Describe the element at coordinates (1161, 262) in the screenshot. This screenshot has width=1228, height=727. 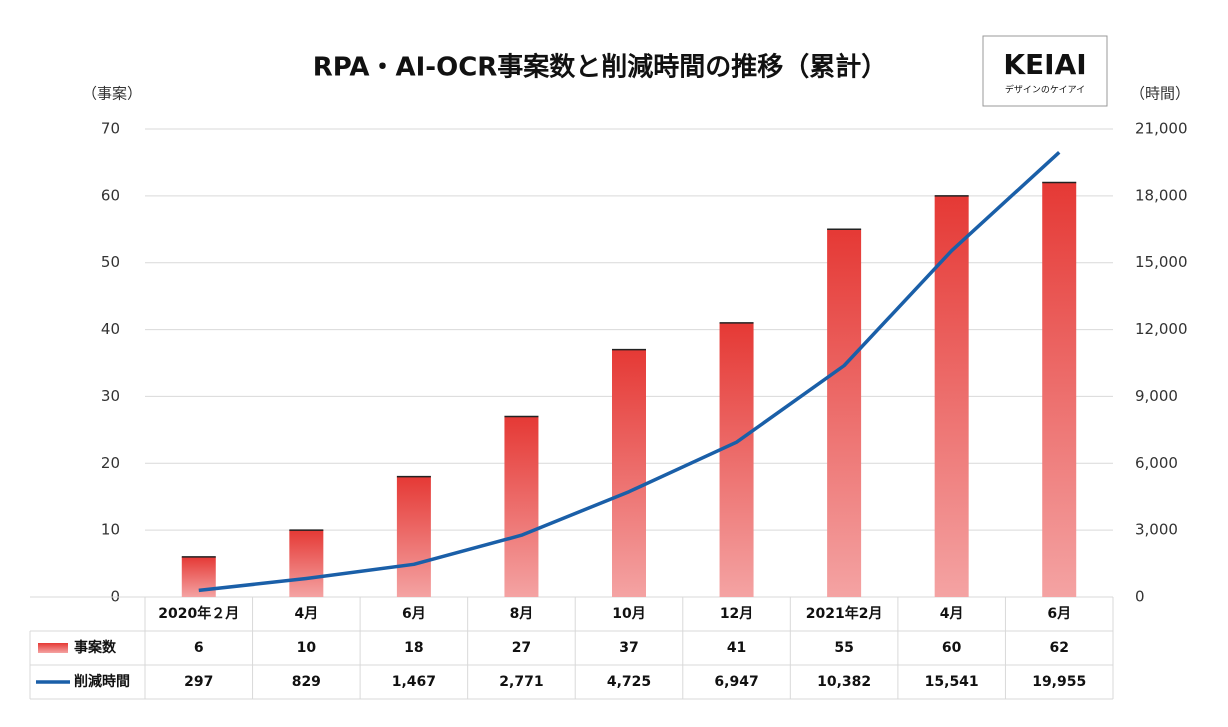
I see `y2-tick-label: 15,000` at that location.